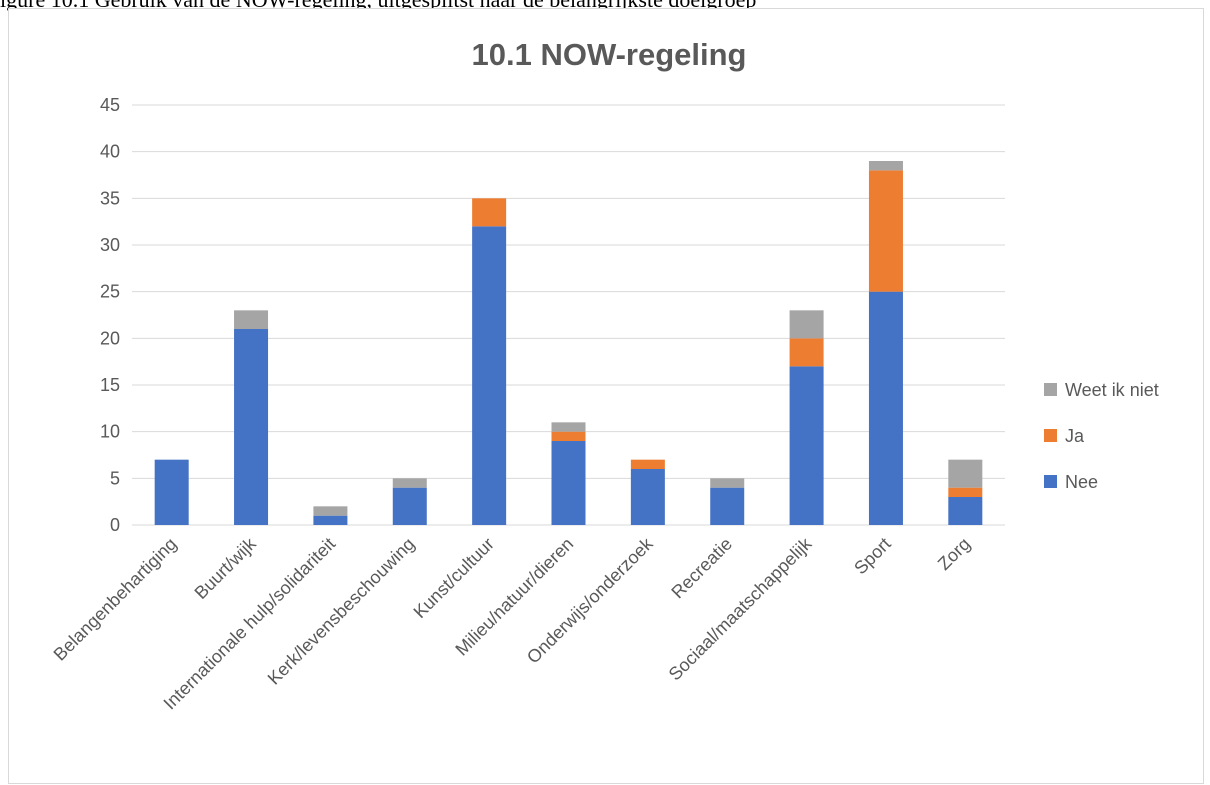  What do you see at coordinates (341, 611) in the screenshot?
I see `x-tick-label: Kerk/levensbeschouwing` at bounding box center [341, 611].